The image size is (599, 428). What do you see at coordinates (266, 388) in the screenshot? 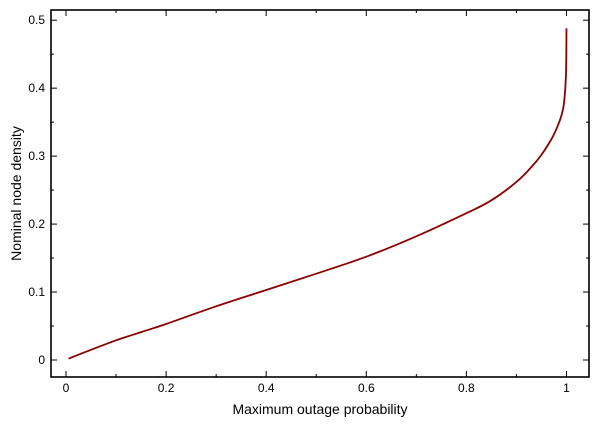
I see `x-tick-label: 0.4` at bounding box center [266, 388].